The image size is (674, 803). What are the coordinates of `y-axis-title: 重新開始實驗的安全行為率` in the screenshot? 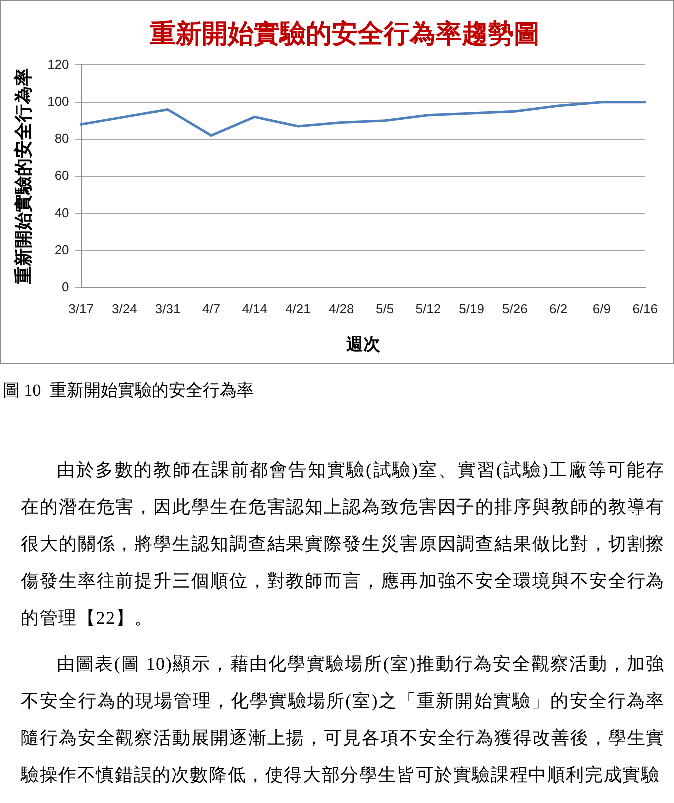 It's located at (23, 177).